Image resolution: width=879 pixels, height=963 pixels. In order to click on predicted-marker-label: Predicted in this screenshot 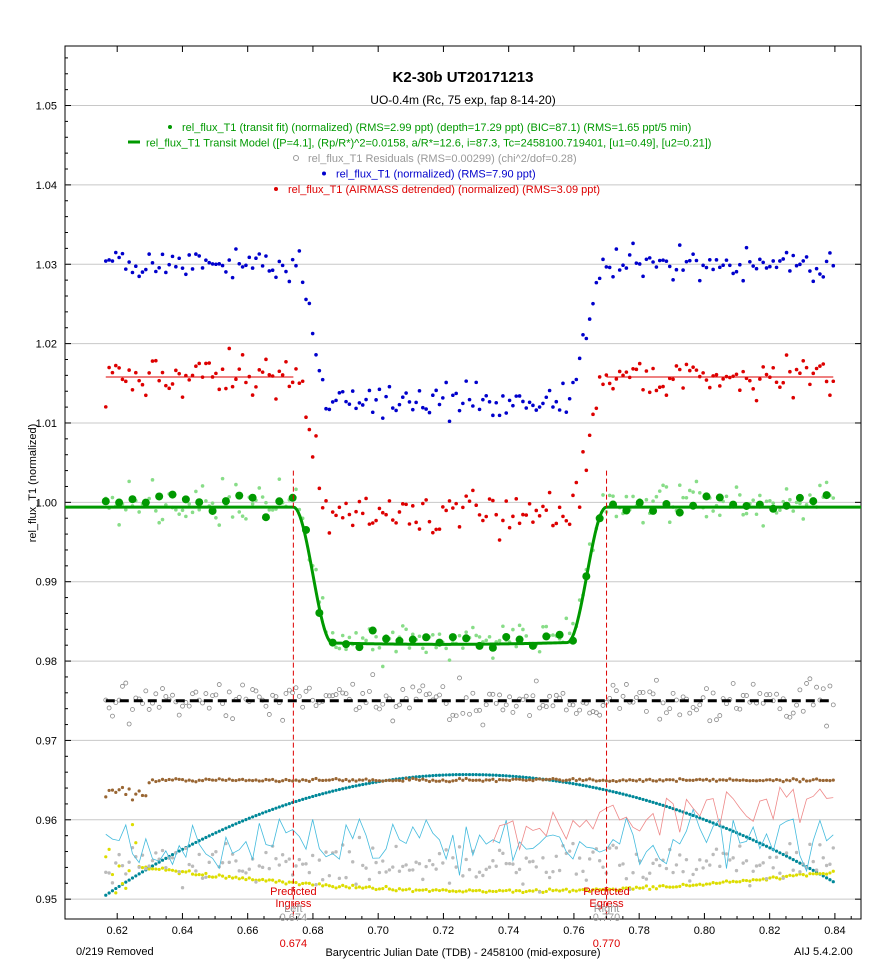, I will do `click(293, 892)`.